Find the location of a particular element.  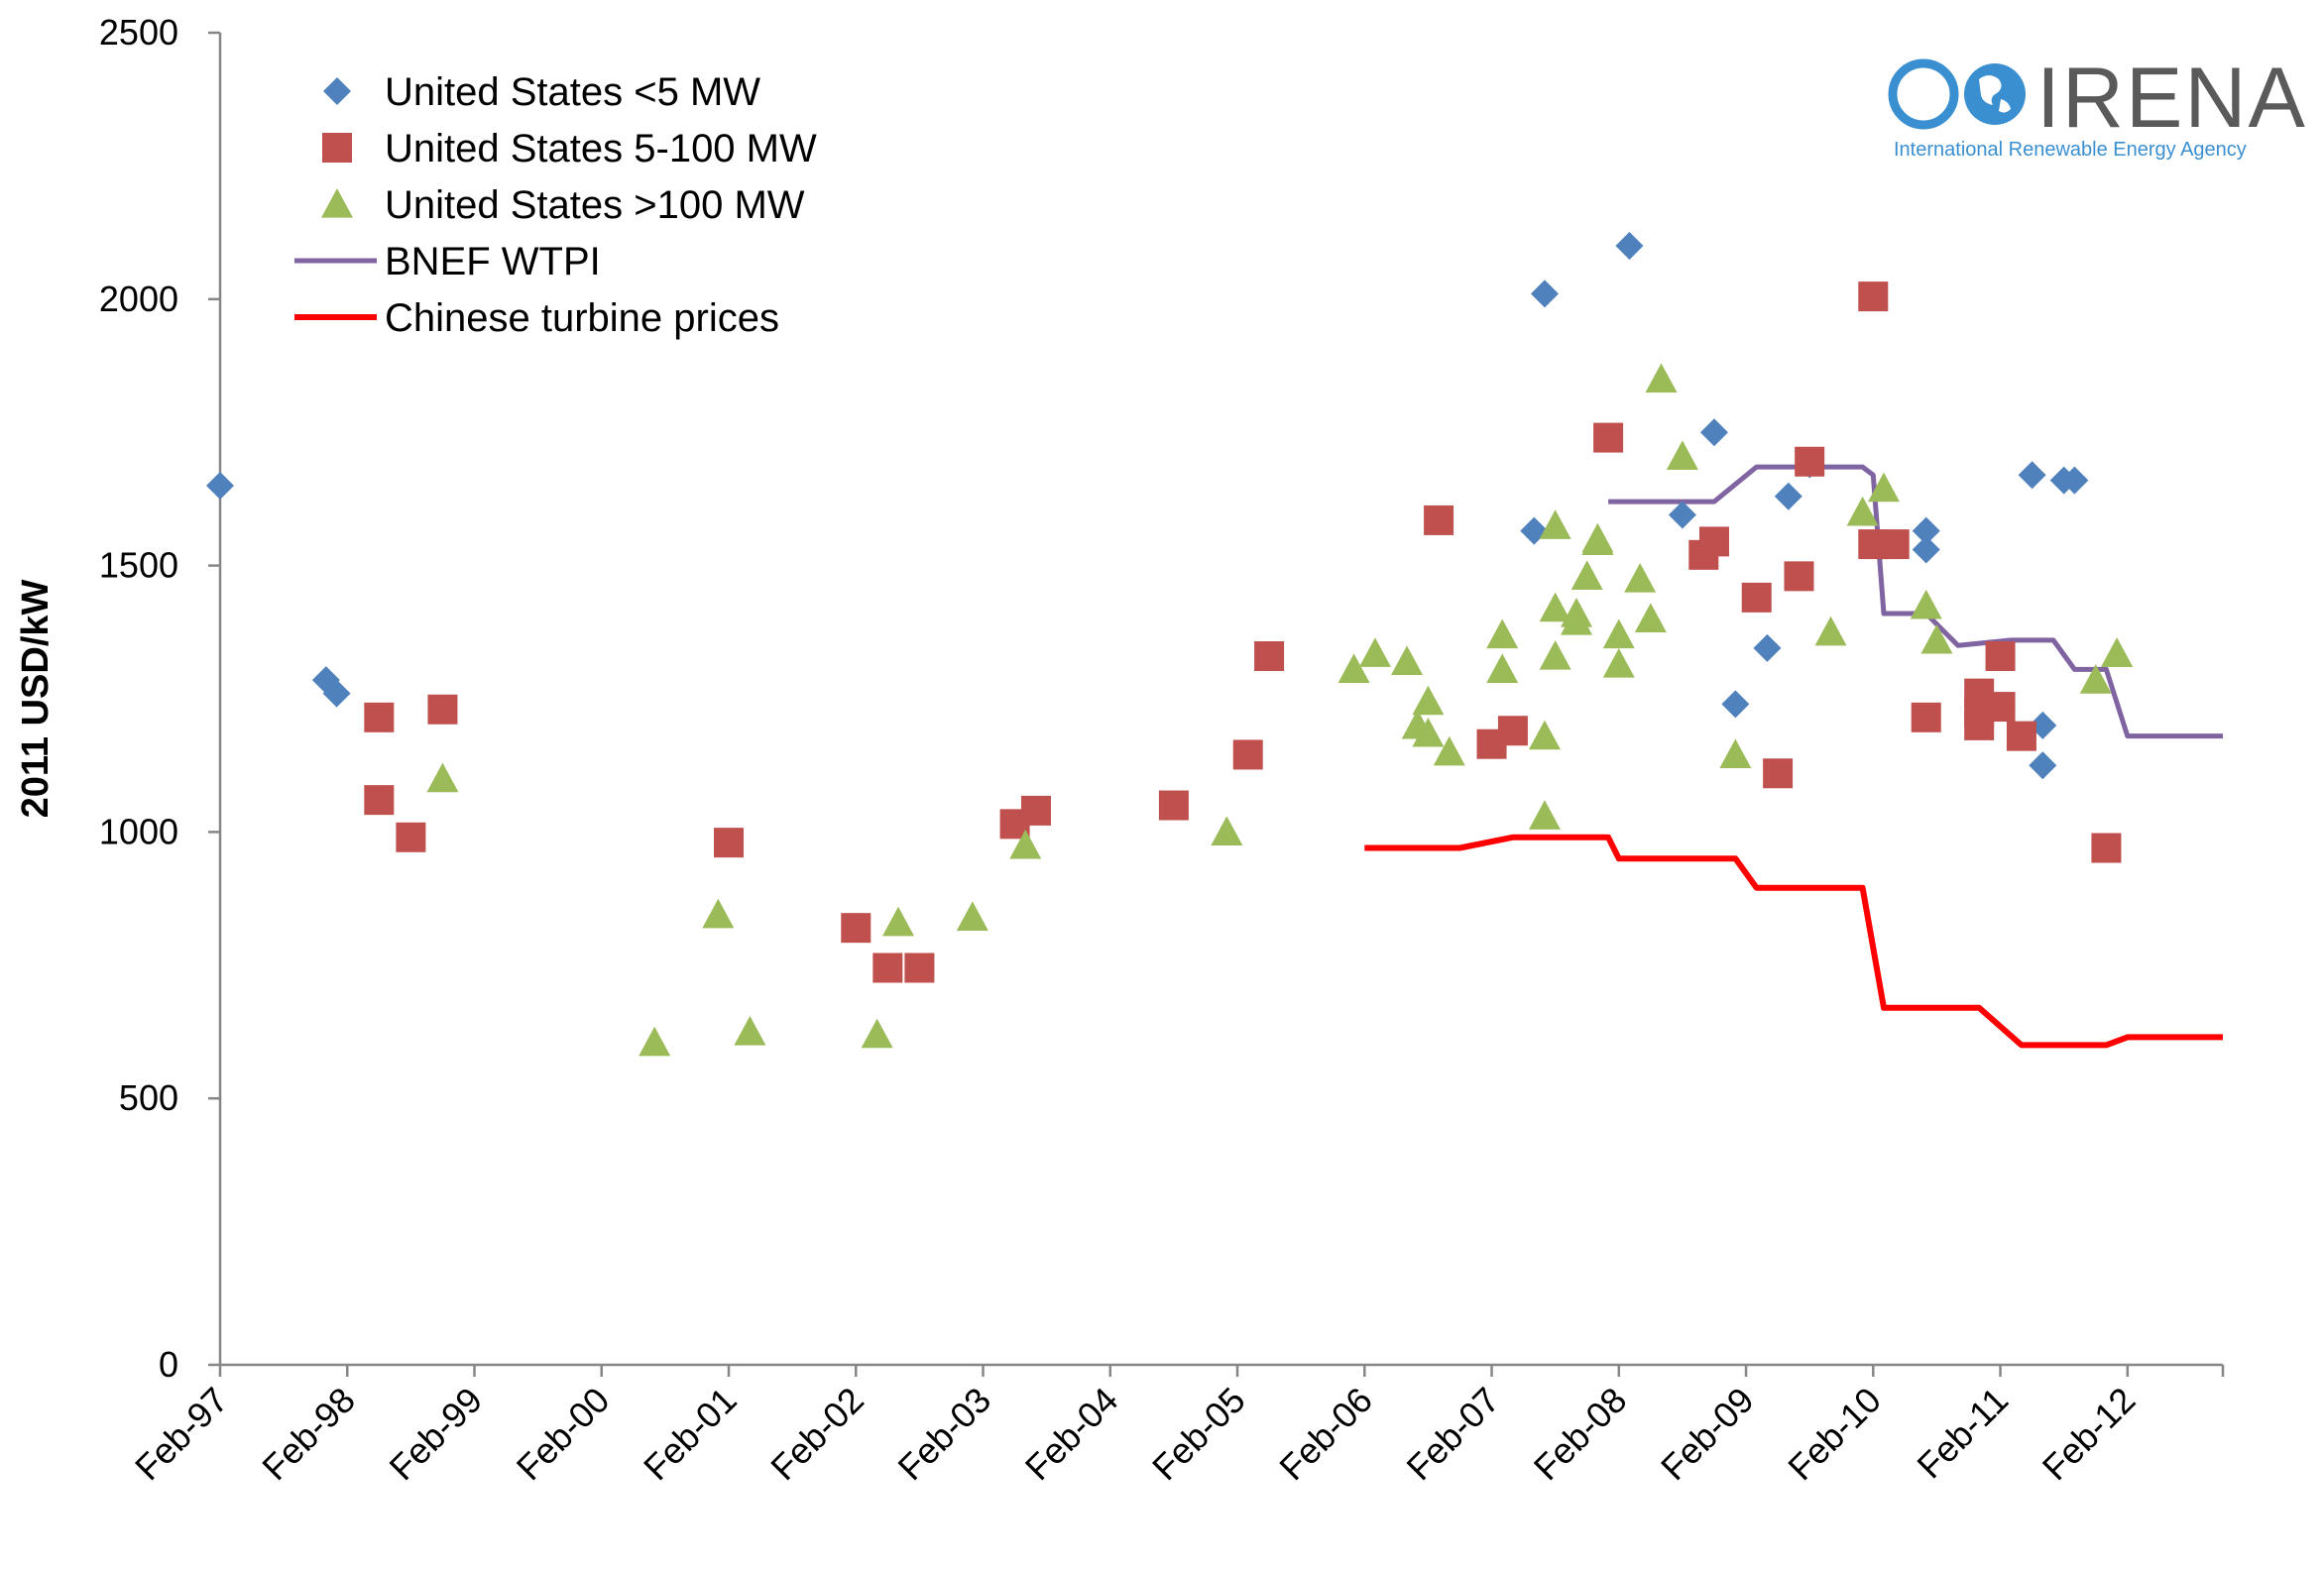

y-ticks: 0 500 1000 1500 2000 2500 is located at coordinates (159, 698).